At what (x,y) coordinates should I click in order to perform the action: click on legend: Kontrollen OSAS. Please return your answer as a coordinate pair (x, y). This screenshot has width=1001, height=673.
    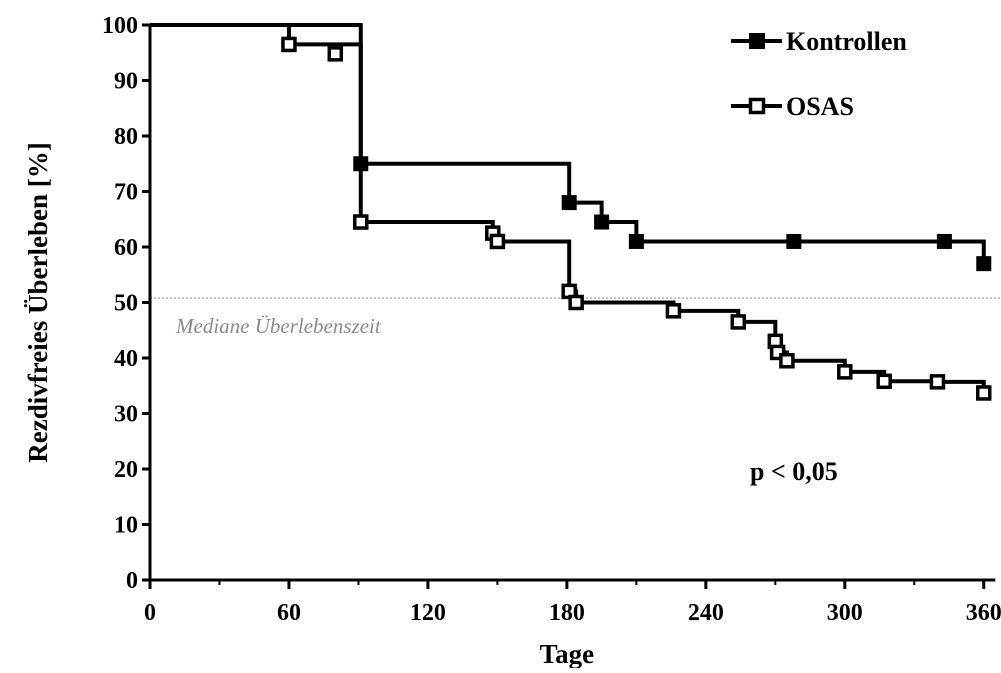
    Looking at the image, I should click on (819, 74).